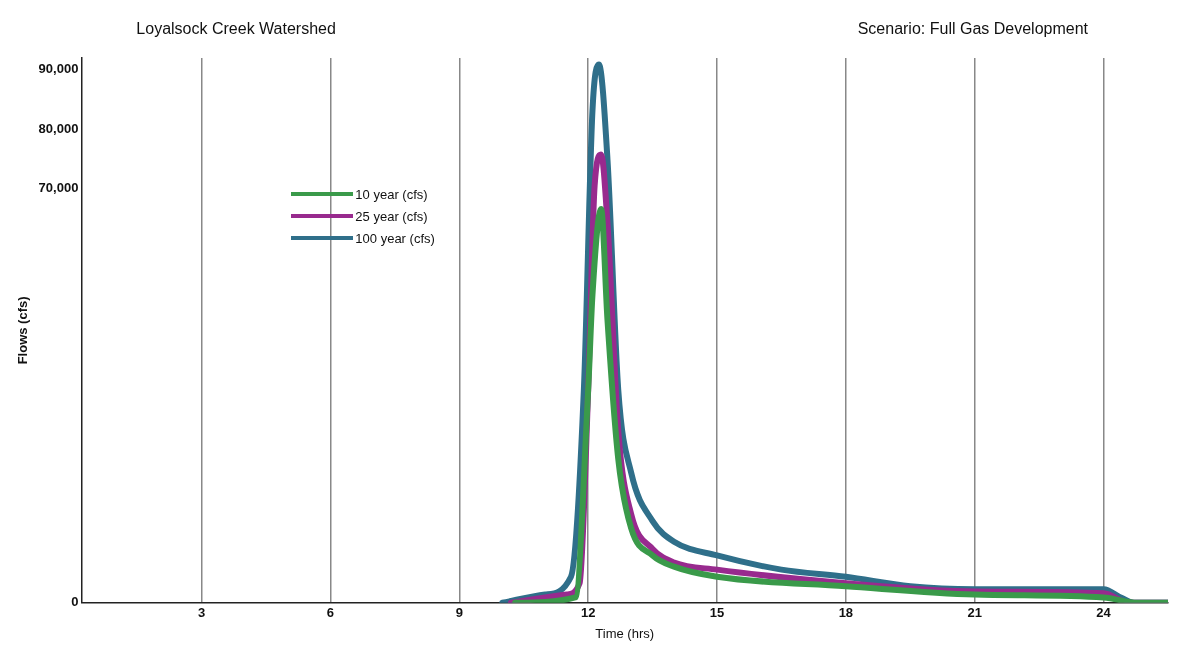  What do you see at coordinates (846, 613) in the screenshot?
I see `x-tick-label: 18` at bounding box center [846, 613].